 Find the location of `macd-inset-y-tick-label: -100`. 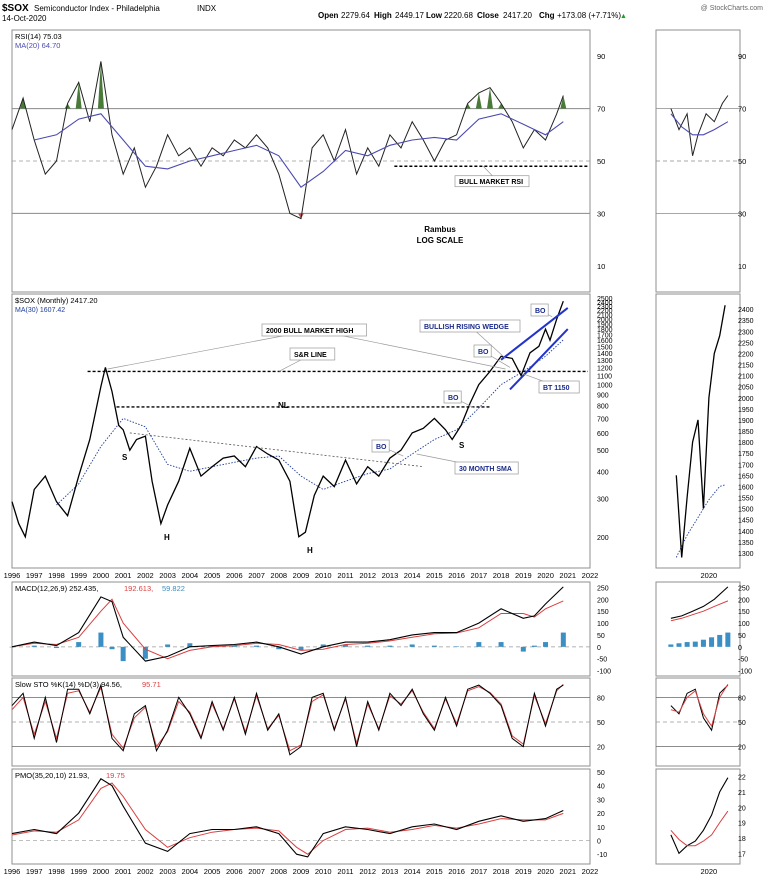

macd-inset-y-tick-label: -100 is located at coordinates (745, 672).